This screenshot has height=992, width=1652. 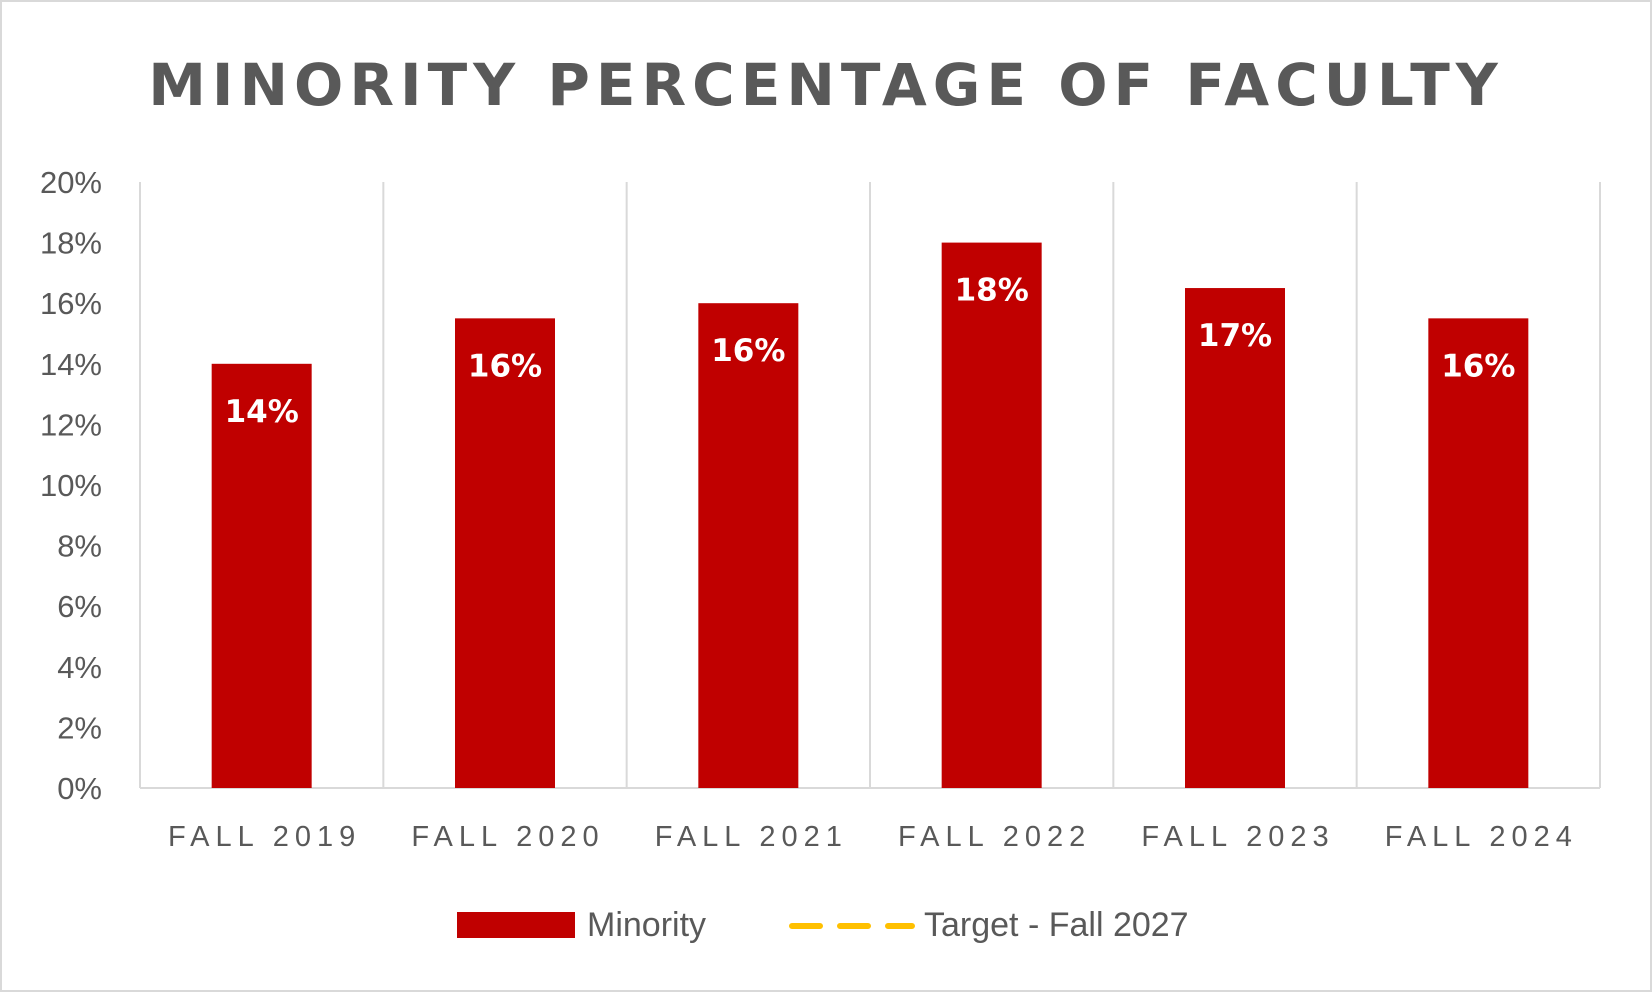 What do you see at coordinates (71, 303) in the screenshot?
I see `y-tick-label: 16%` at bounding box center [71, 303].